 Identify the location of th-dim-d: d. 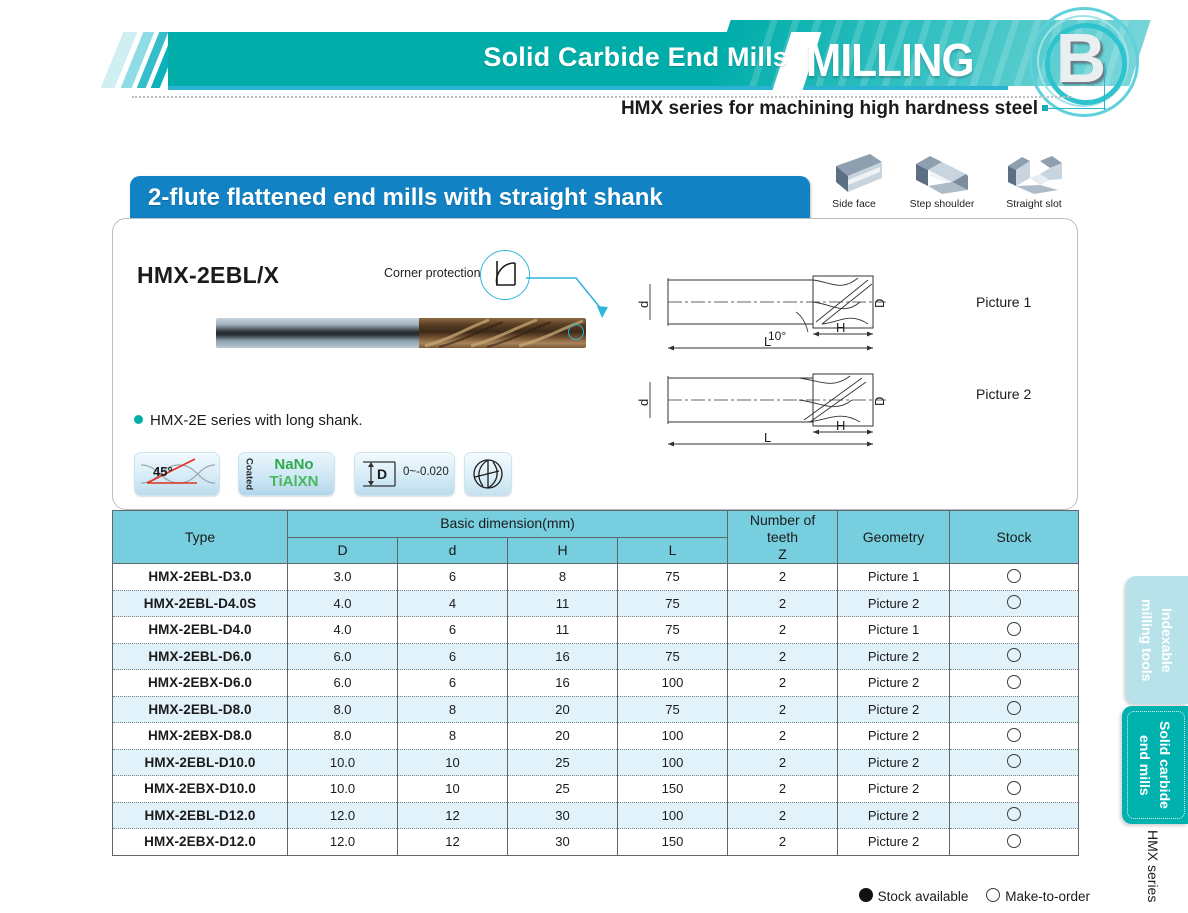
(452, 550).